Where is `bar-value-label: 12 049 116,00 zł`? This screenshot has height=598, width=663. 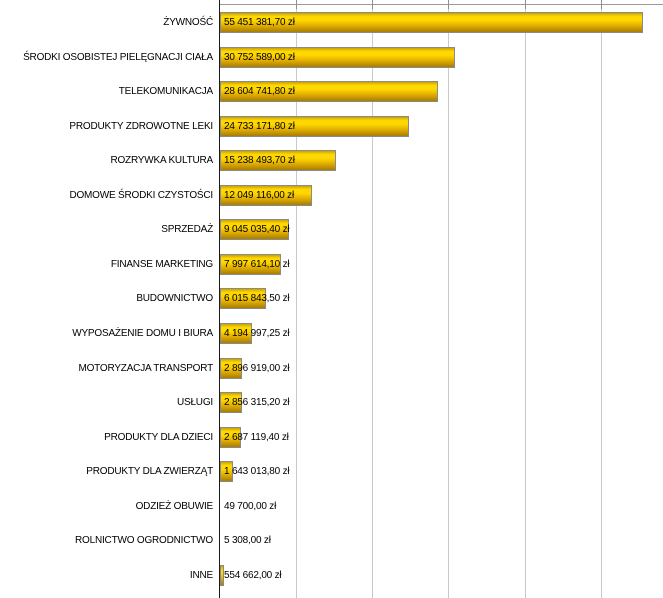 bar-value-label: 12 049 116,00 zł is located at coordinates (259, 195).